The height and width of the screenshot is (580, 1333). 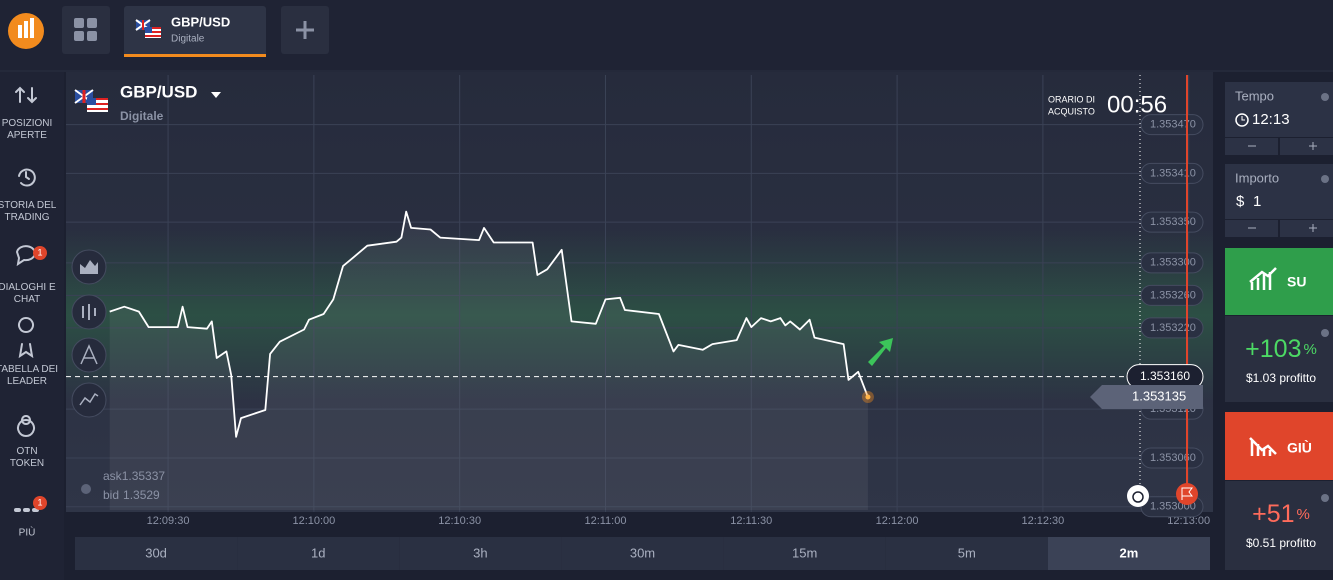 I want to click on amount-value: 1, so click(x=1257, y=201).